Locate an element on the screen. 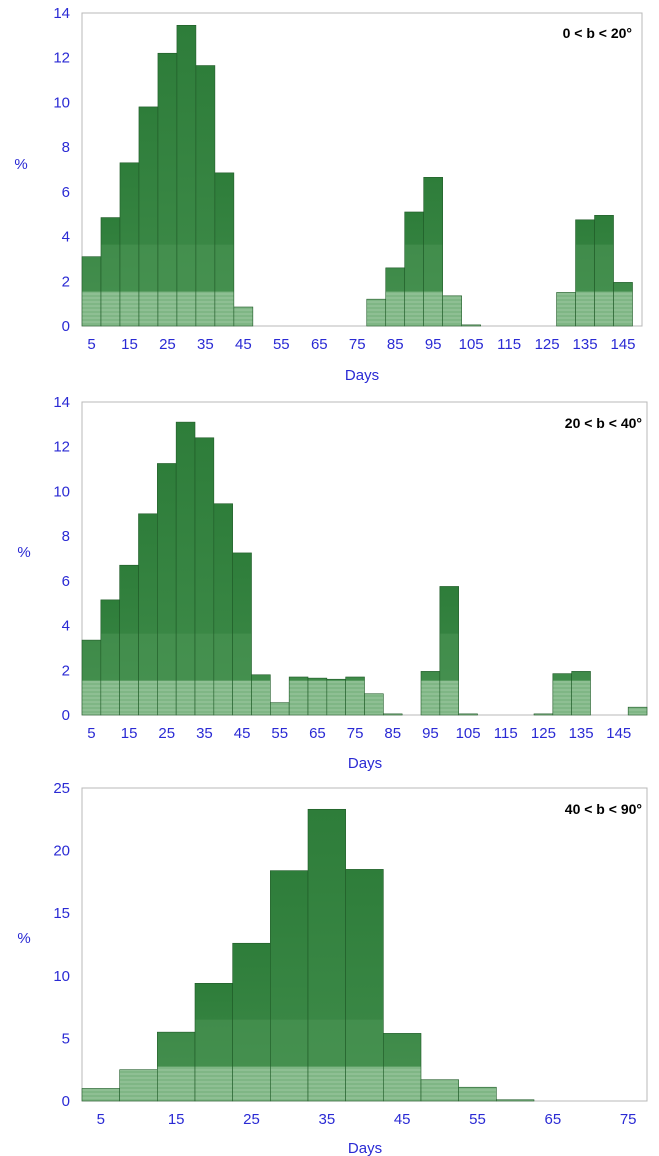 This screenshot has width=659, height=1156. y-tick-label: 20 is located at coordinates (61, 851).